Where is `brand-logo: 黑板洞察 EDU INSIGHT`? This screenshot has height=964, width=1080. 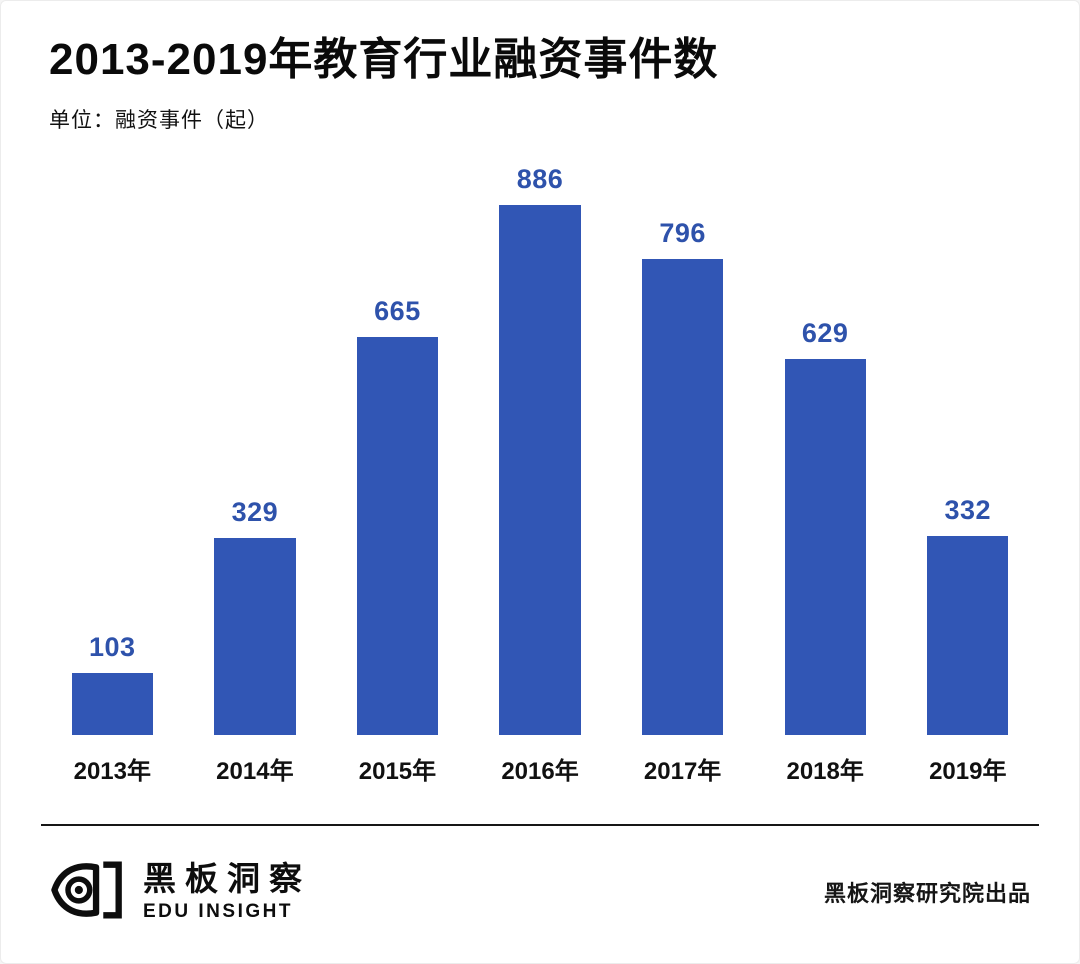
brand-logo: 黑板洞察 EDU INSIGHT is located at coordinates (180, 892).